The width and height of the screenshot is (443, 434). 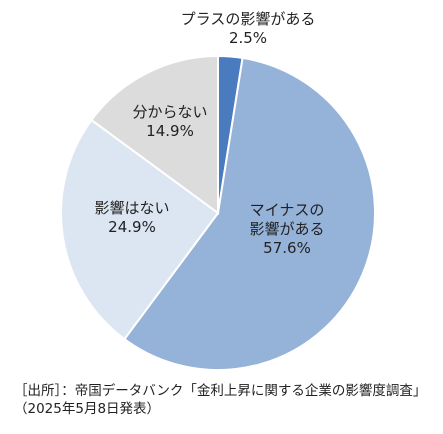 I want to click on label-plus-text: プラスの影響がある, so click(x=248, y=19).